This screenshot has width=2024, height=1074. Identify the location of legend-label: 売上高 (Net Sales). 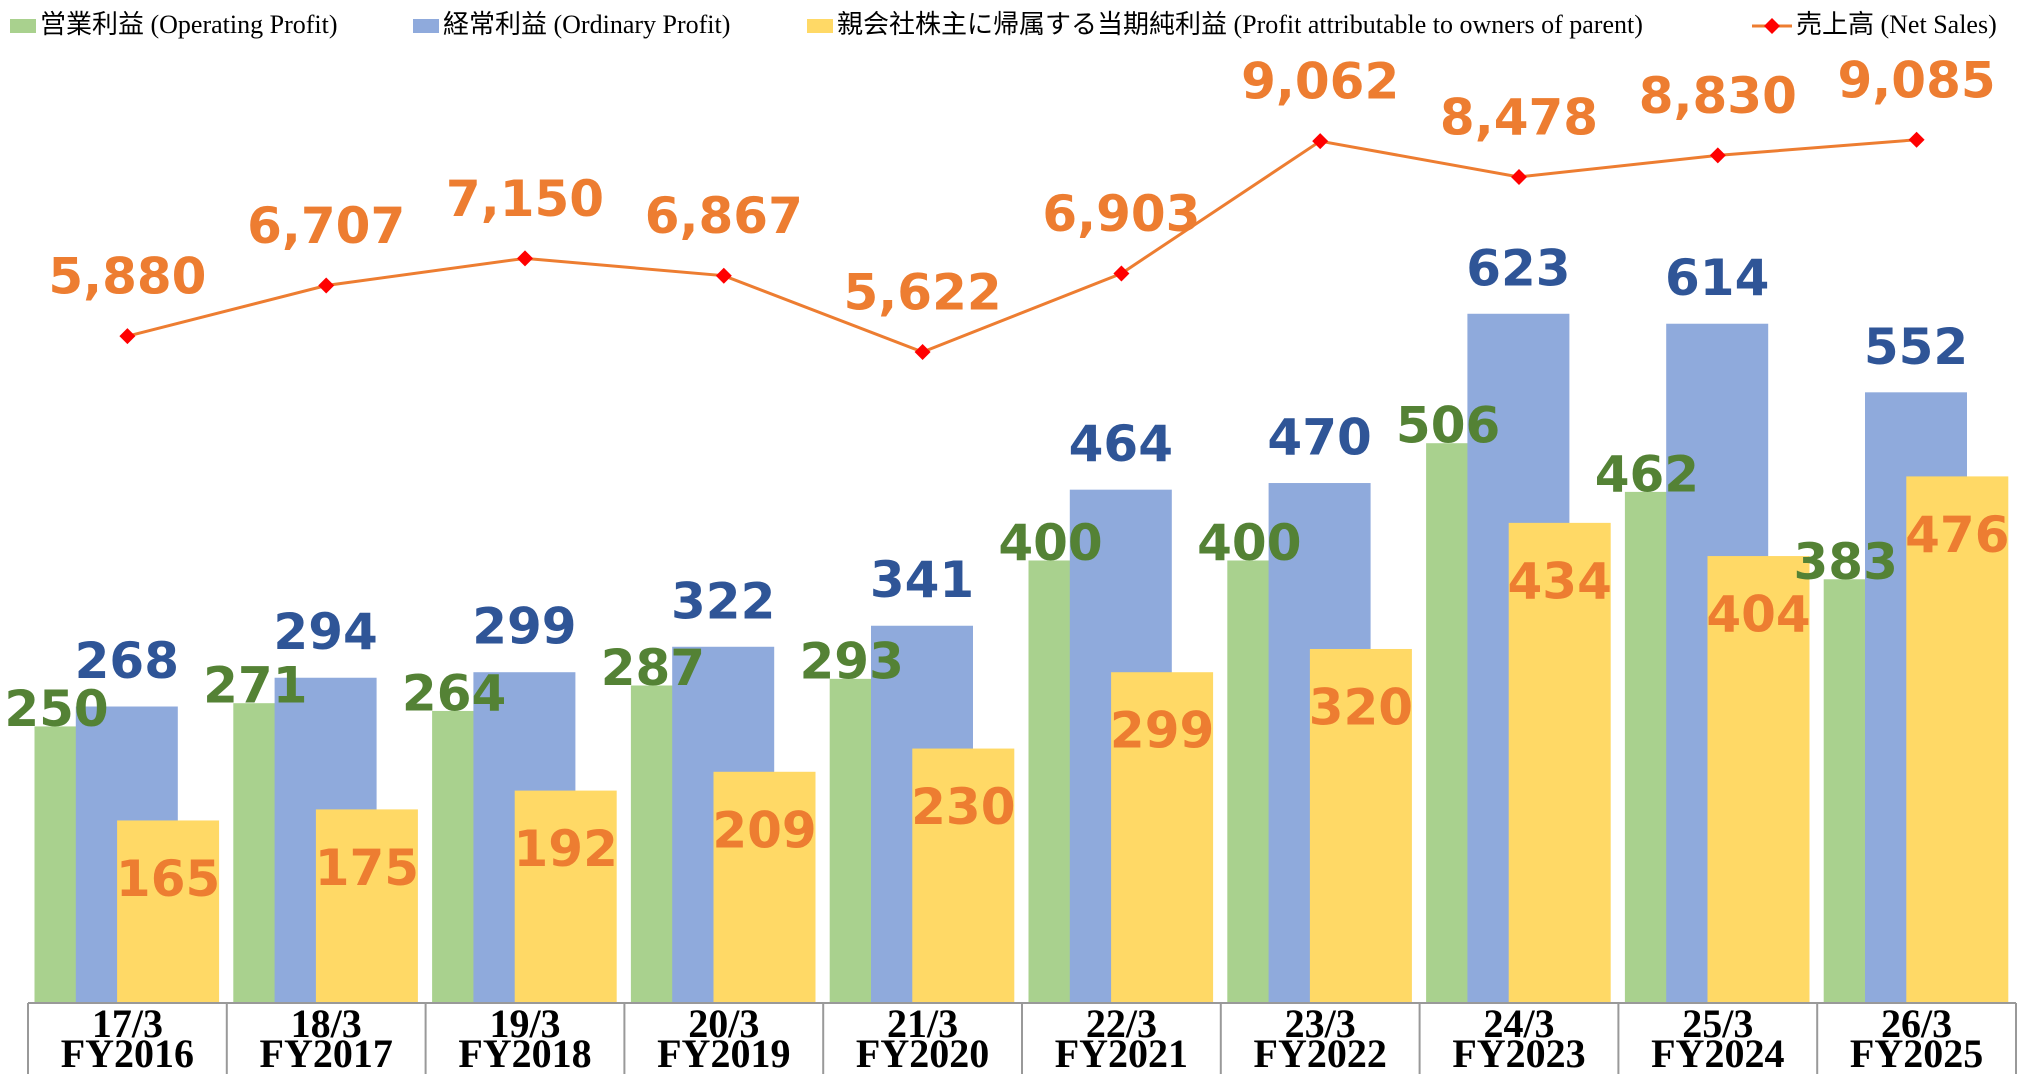
(1896, 24).